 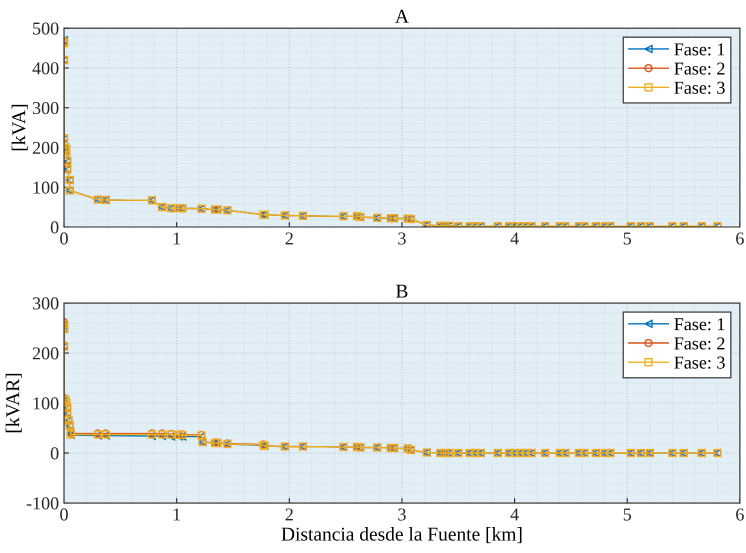 I want to click on y-tick-label: 400, so click(x=45, y=68).